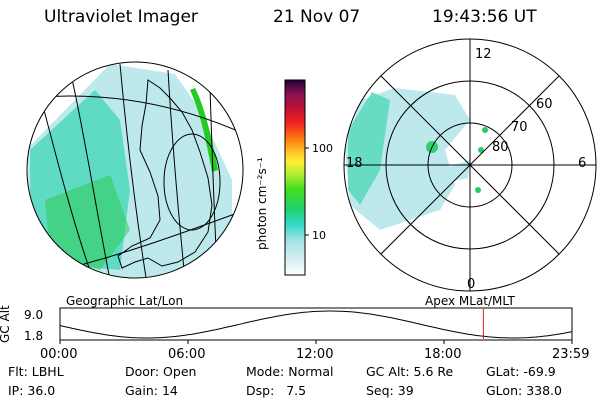 The width and height of the screenshot is (600, 400). What do you see at coordinates (582, 163) in the screenshot?
I see `mlt-label-6: 6` at bounding box center [582, 163].